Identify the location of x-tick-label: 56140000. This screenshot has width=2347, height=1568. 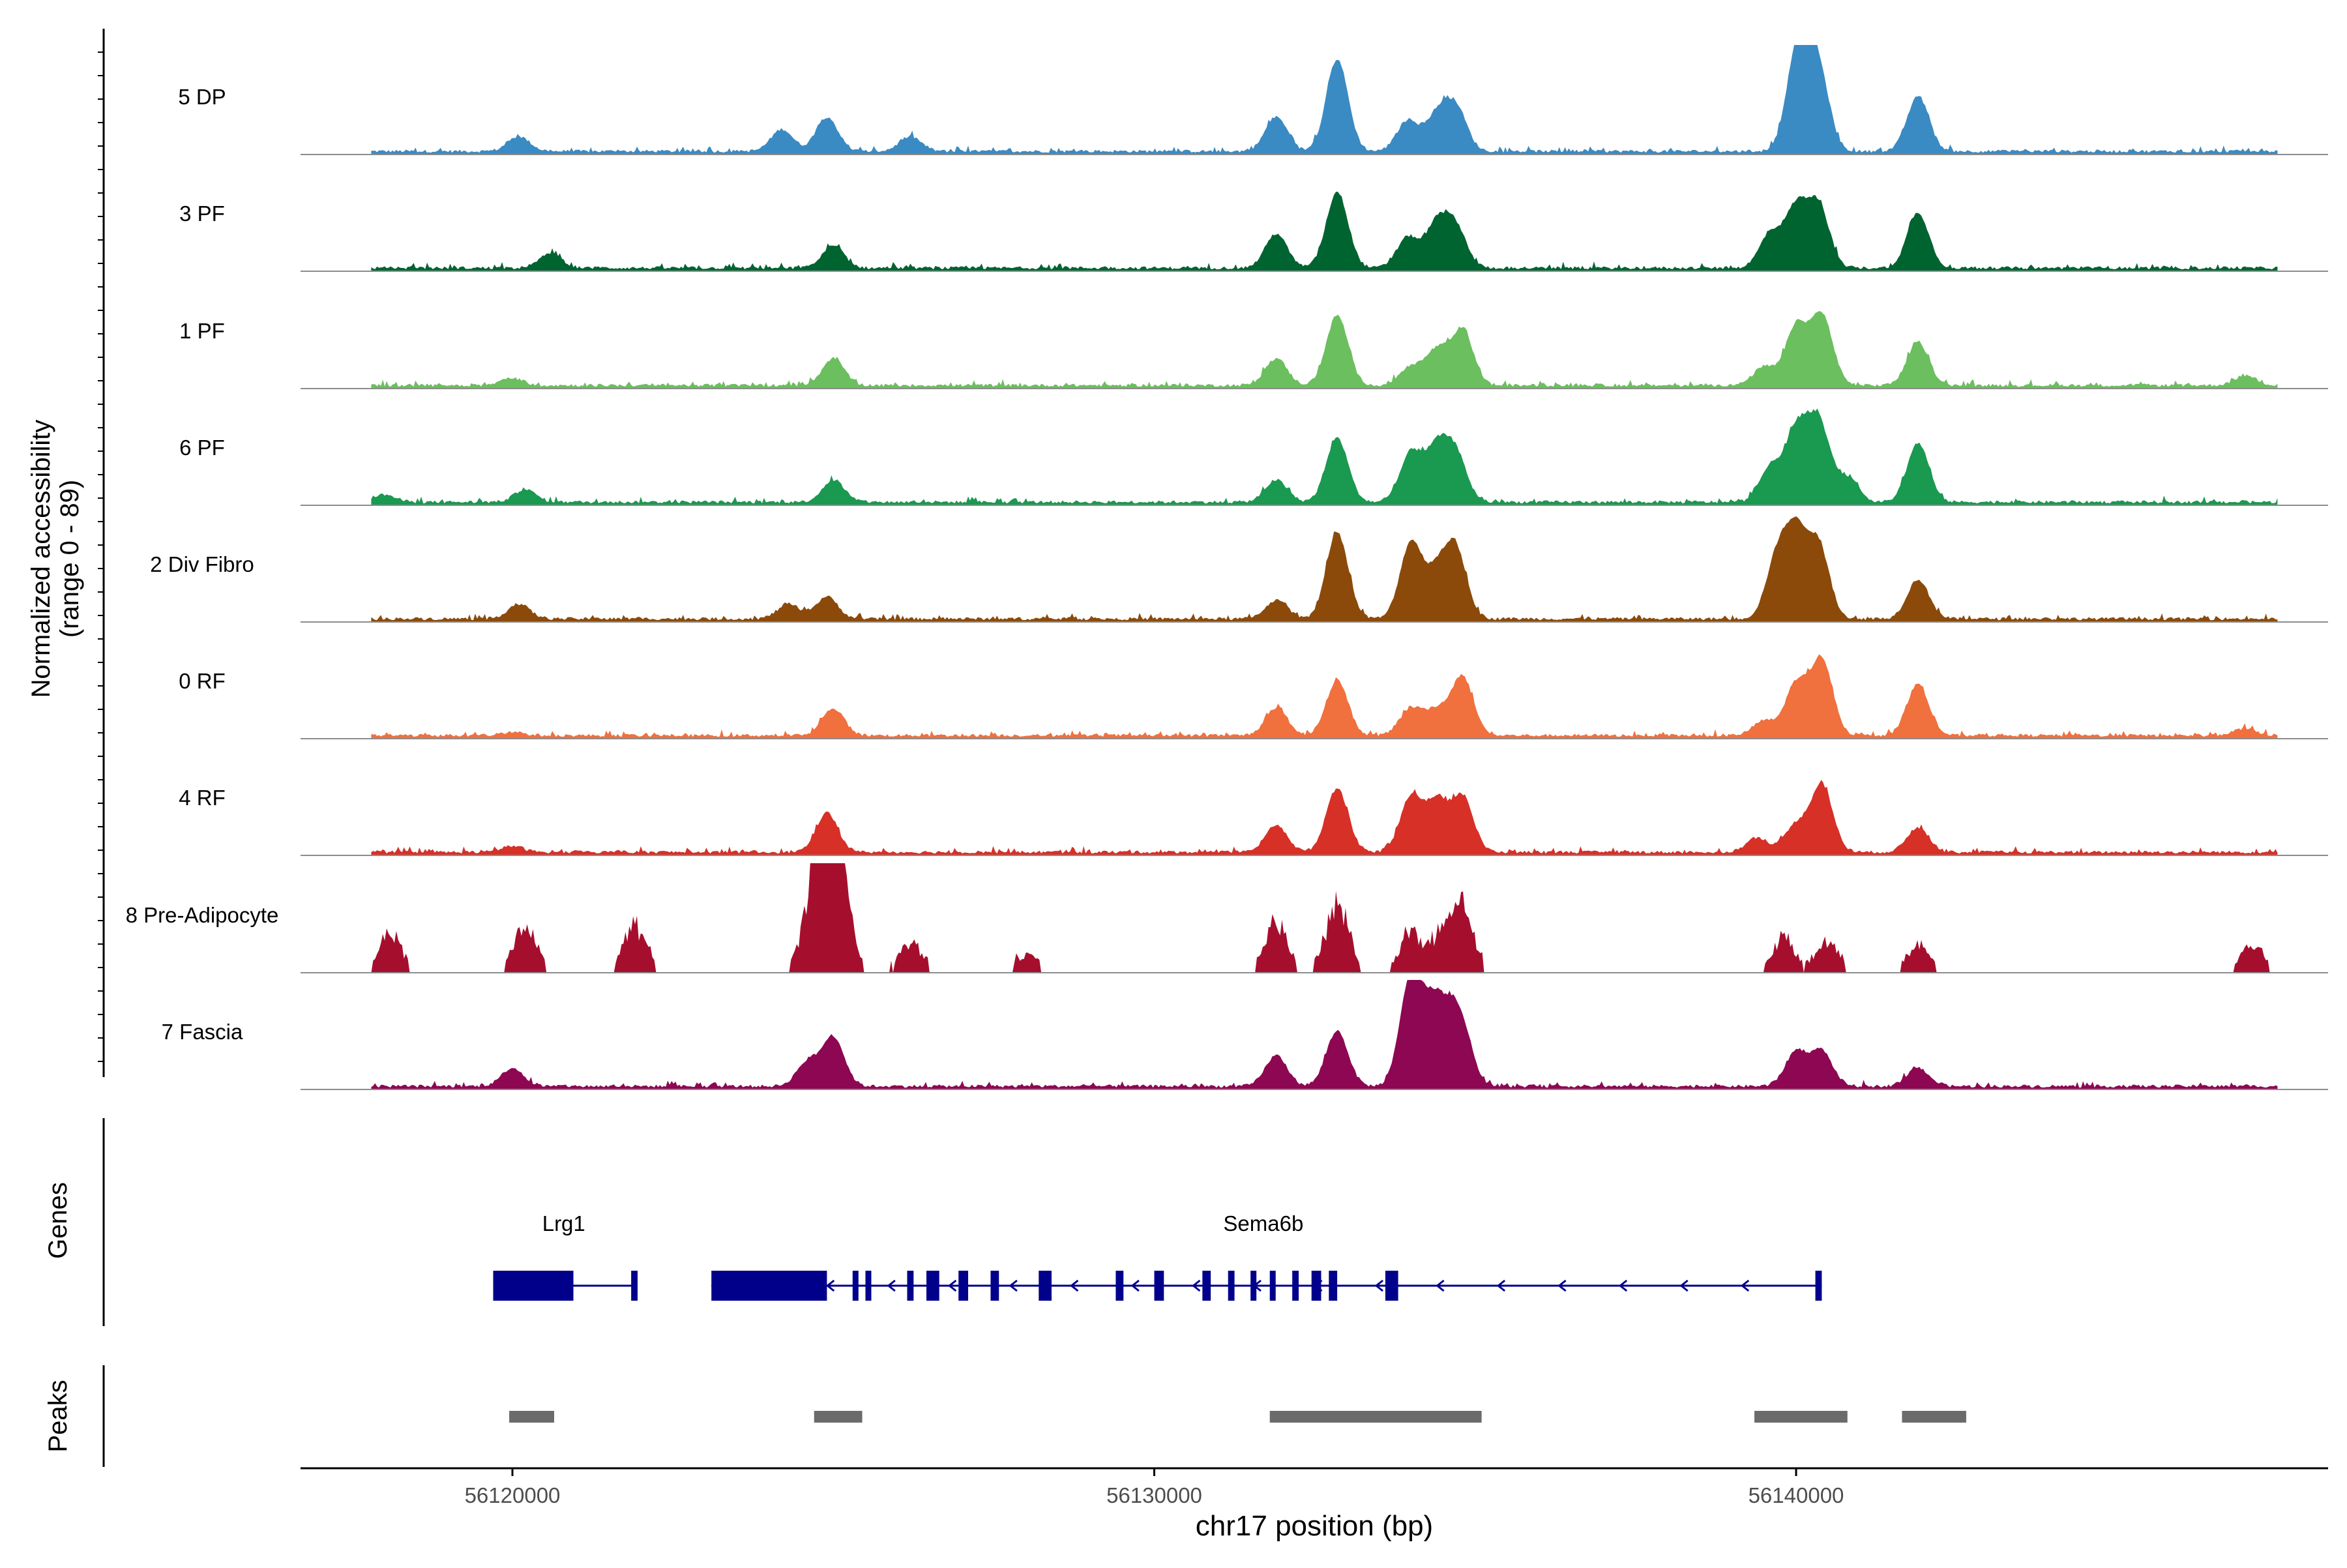
(1796, 1495).